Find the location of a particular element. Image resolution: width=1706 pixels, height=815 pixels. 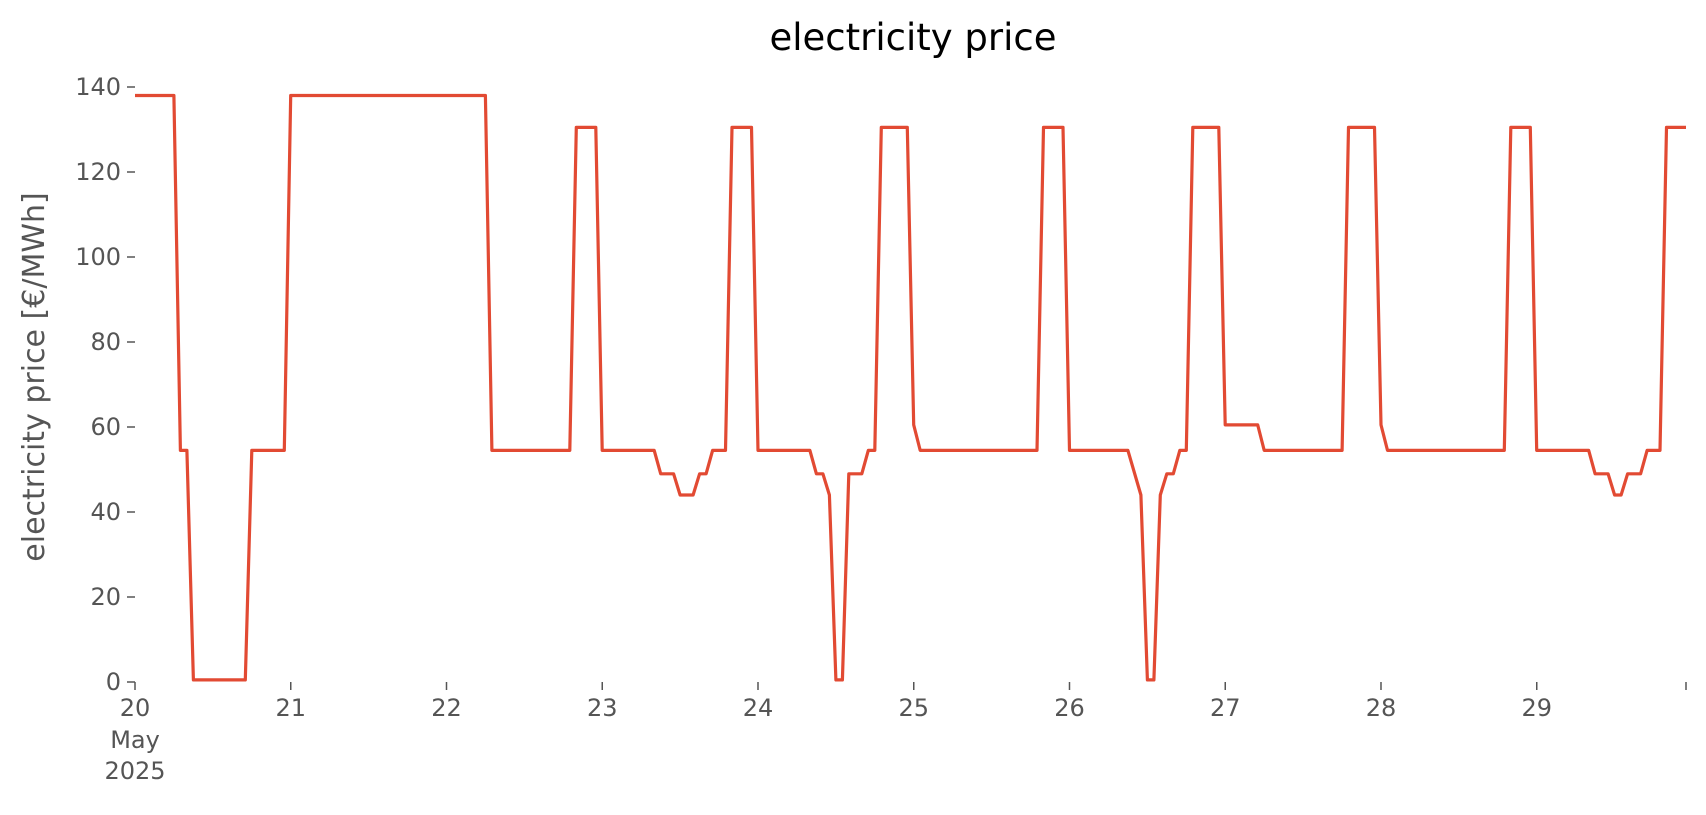

x-tick-label: 21 is located at coordinates (290, 708).